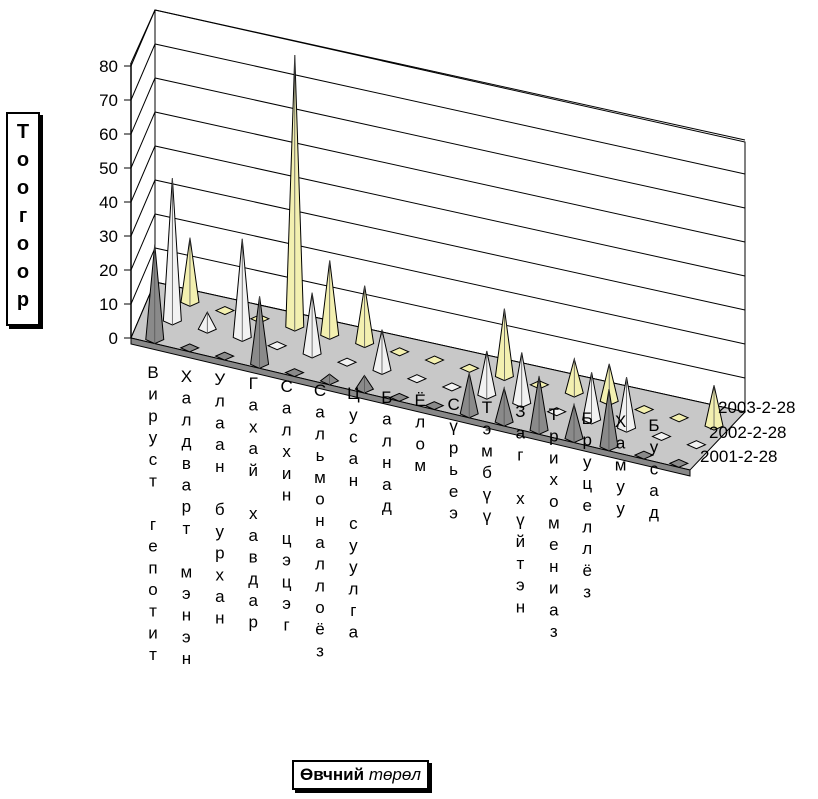  What do you see at coordinates (108, 134) in the screenshot?
I see `y-tick-label: 60` at bounding box center [108, 134].